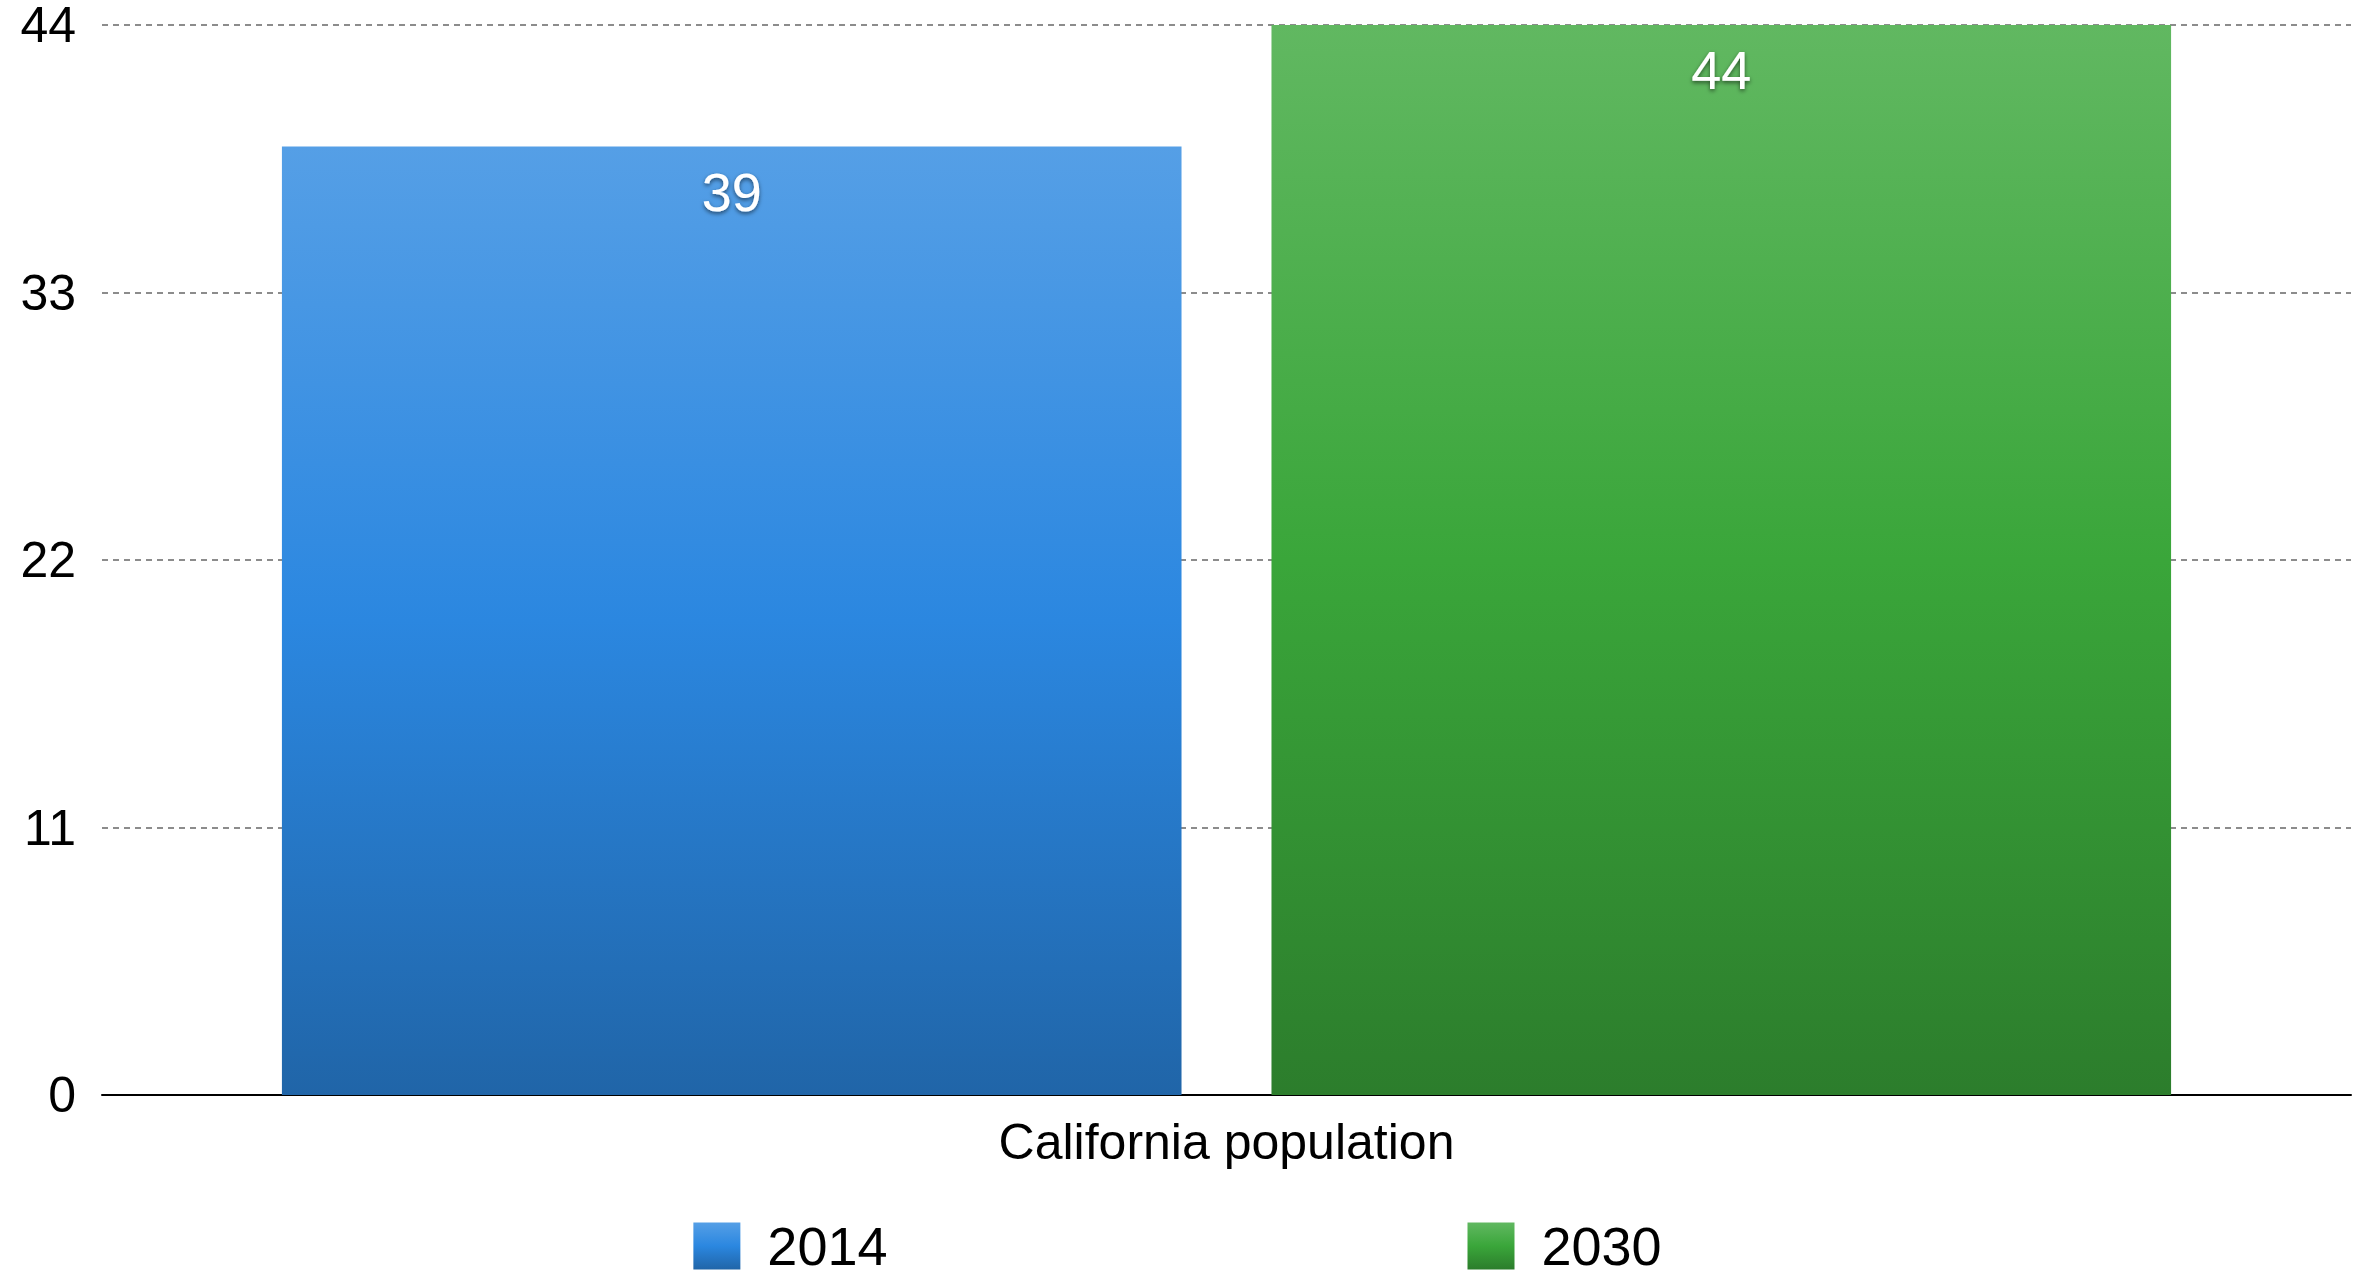 The width and height of the screenshot is (2355, 1282). What do you see at coordinates (1601, 1246) in the screenshot?
I see `legend-label: 2030` at bounding box center [1601, 1246].